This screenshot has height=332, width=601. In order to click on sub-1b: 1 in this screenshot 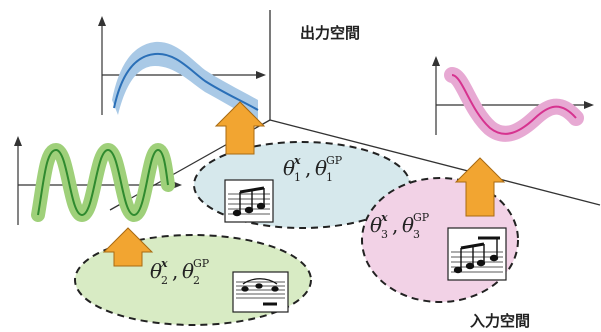, I will do `click(329, 177)`.